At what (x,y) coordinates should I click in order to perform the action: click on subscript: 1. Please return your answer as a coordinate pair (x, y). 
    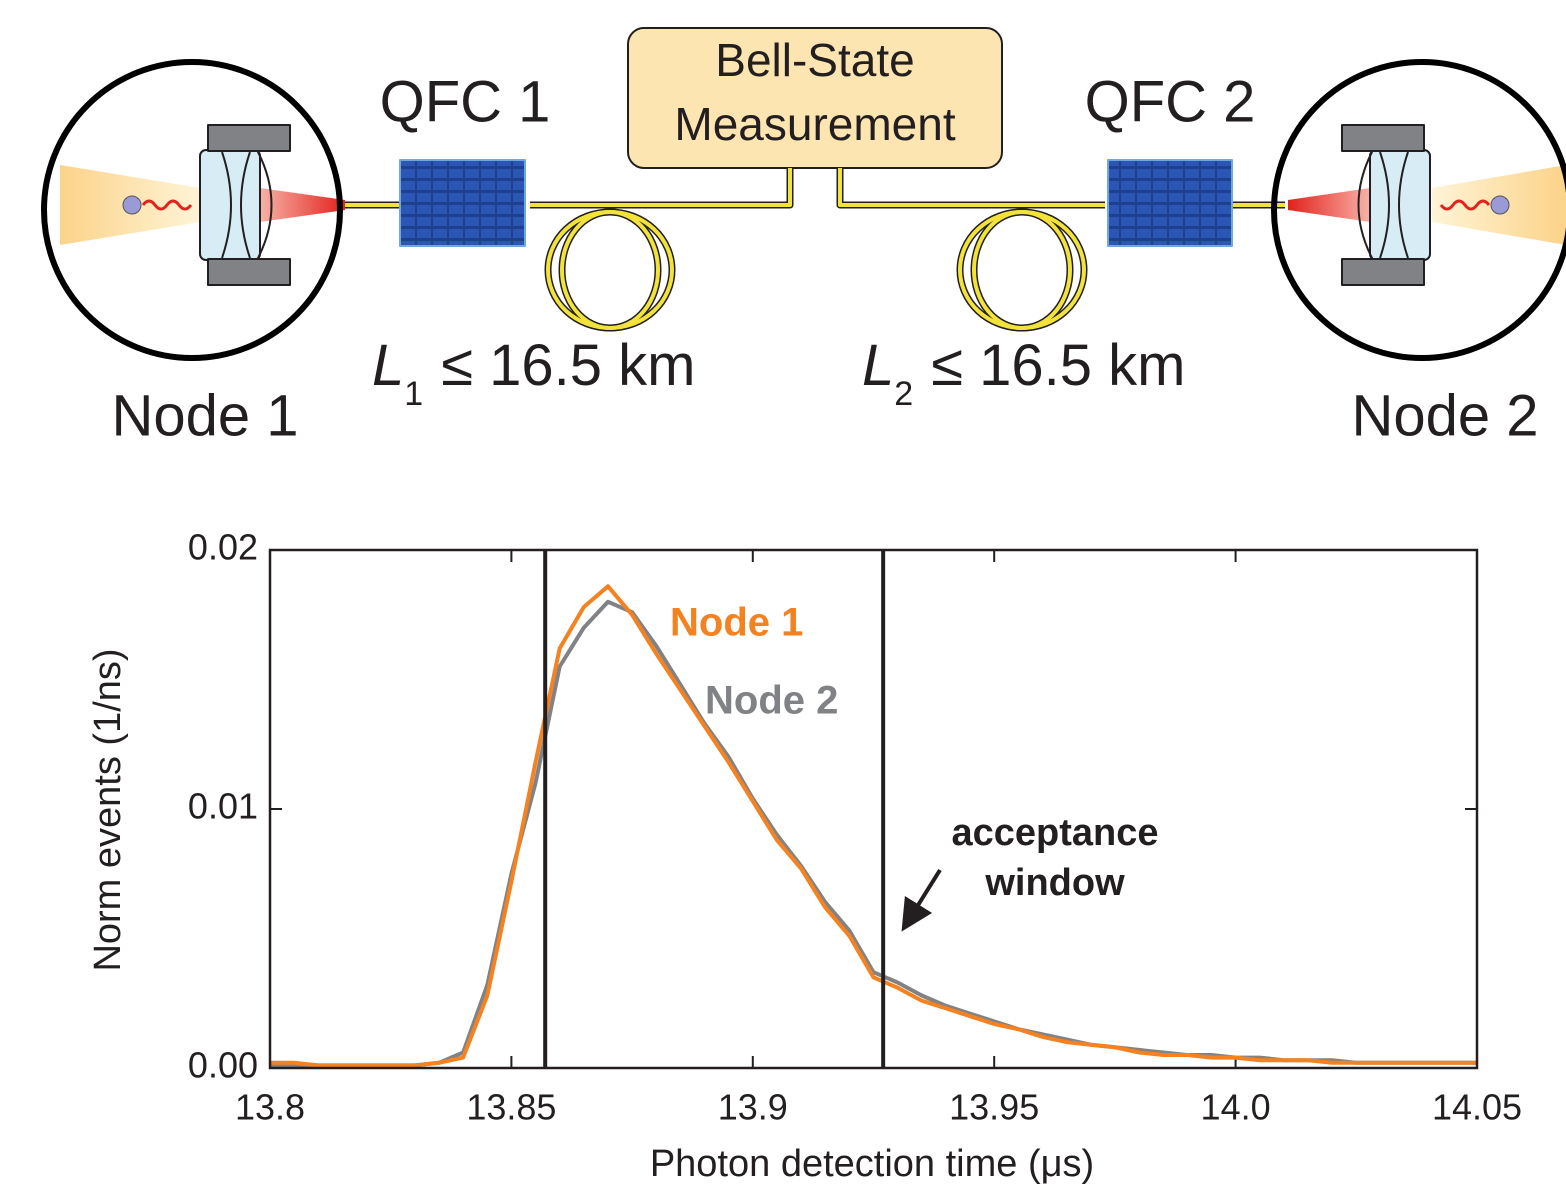
    Looking at the image, I should click on (413, 394).